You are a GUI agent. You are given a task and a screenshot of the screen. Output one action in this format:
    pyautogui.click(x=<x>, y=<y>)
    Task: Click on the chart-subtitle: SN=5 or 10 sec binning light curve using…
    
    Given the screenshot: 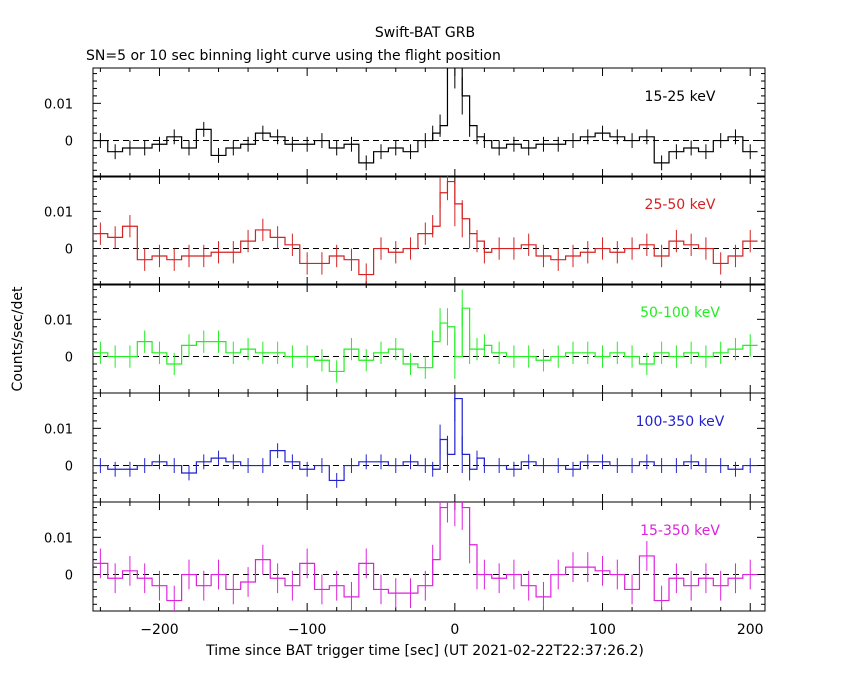 What is the action you would take?
    pyautogui.click(x=293, y=56)
    